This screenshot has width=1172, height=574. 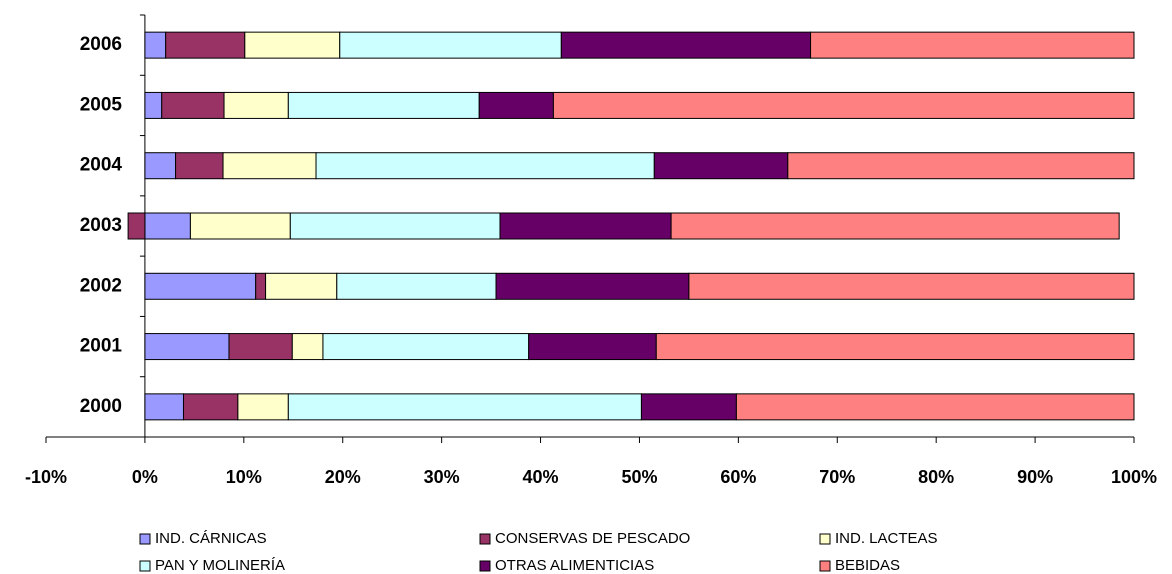 What do you see at coordinates (101, 44) in the screenshot?
I see `y-tick-label: 2006` at bounding box center [101, 44].